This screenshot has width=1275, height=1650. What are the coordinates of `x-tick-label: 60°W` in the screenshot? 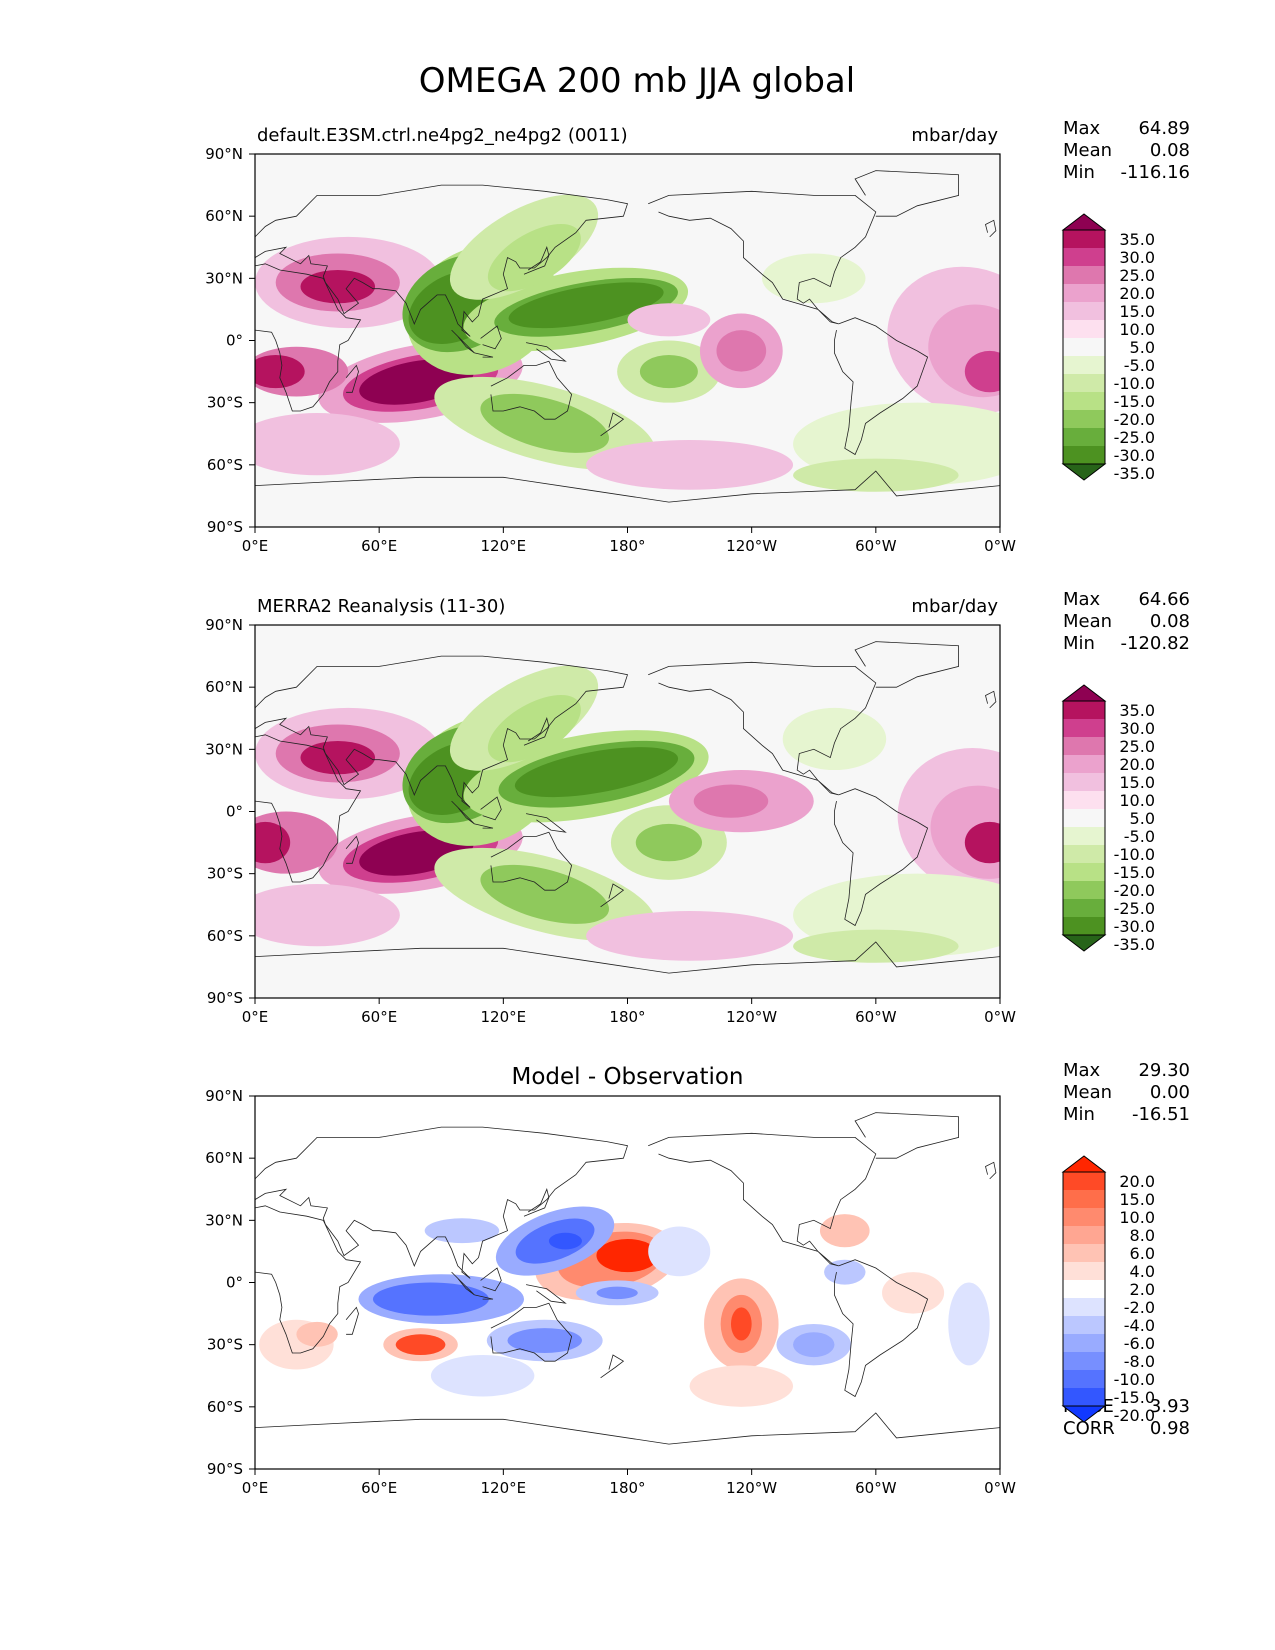 It's located at (876, 546).